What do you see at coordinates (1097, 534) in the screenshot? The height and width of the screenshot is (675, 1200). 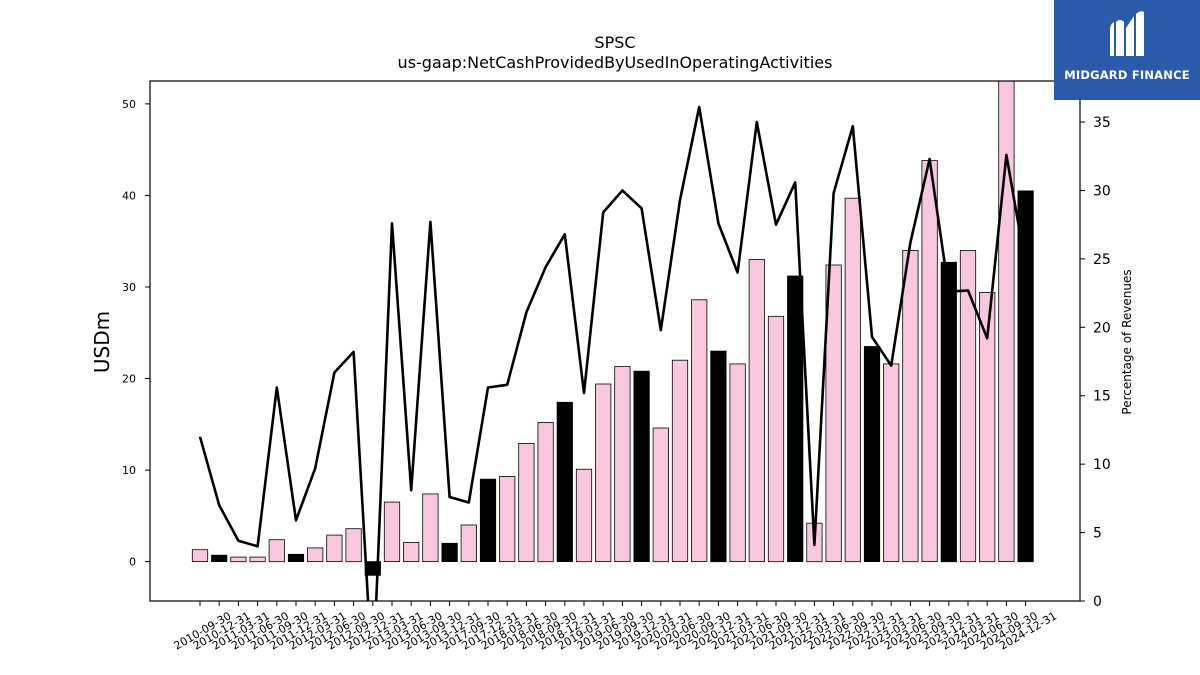 I see `y2-tick-label-5: 5` at bounding box center [1097, 534].